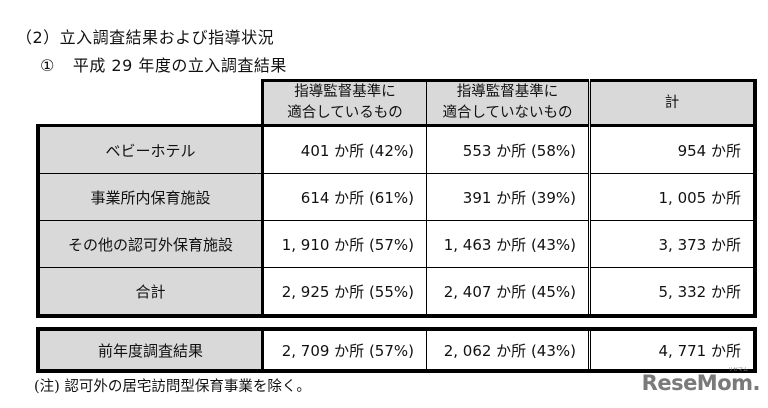  Describe the element at coordinates (344, 197) in the screenshot. I see `cell-compliant: 614 か所 (61%)` at that location.